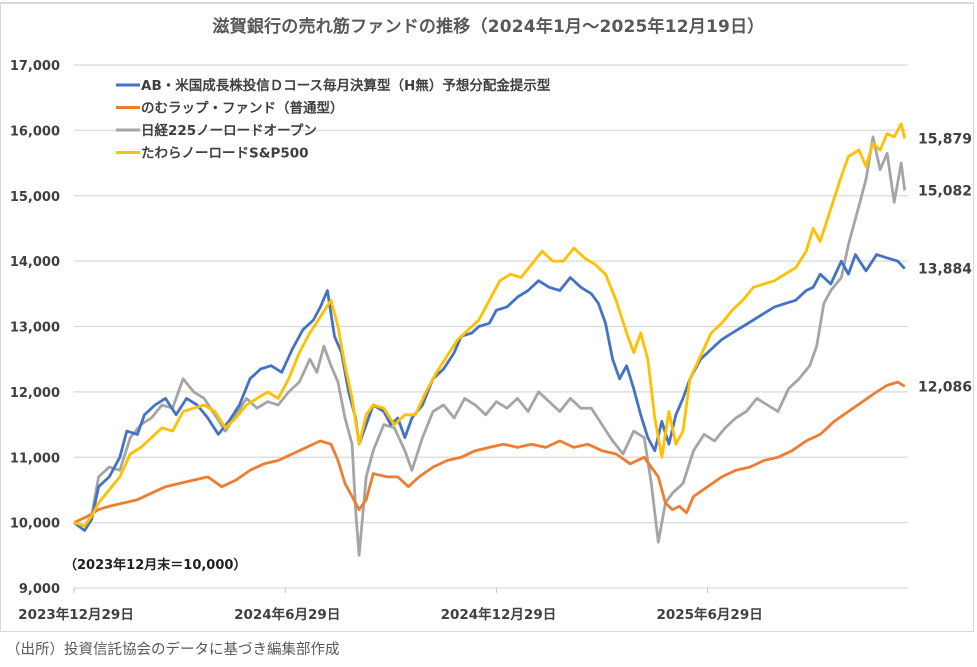  What do you see at coordinates (229, 130) in the screenshot?
I see `legend-label: 日経225ノーロードオープン` at bounding box center [229, 130].